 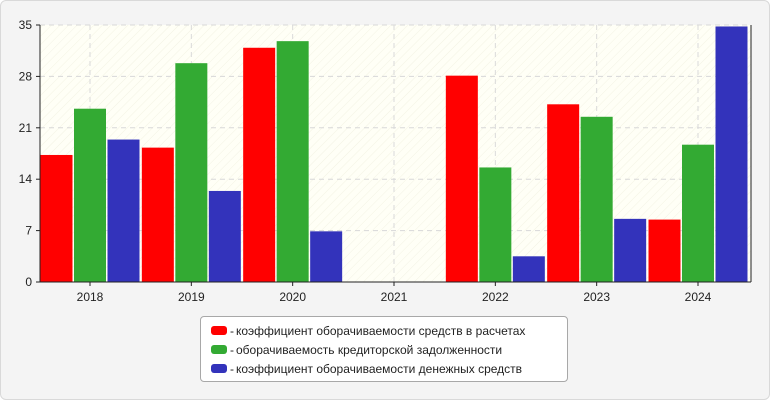 What do you see at coordinates (26, 179) in the screenshot?
I see `y-tick-label: 14` at bounding box center [26, 179].